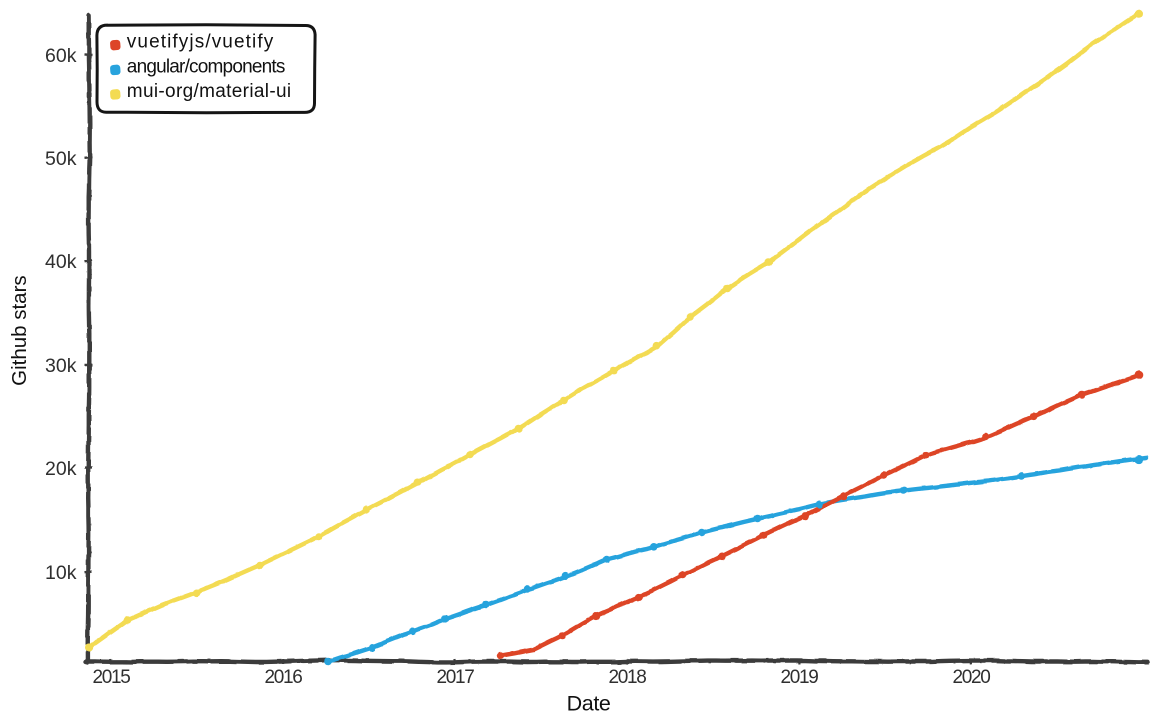 The image size is (1154, 720). I want to click on svg-text: mui-org/material-ui, so click(209, 91).